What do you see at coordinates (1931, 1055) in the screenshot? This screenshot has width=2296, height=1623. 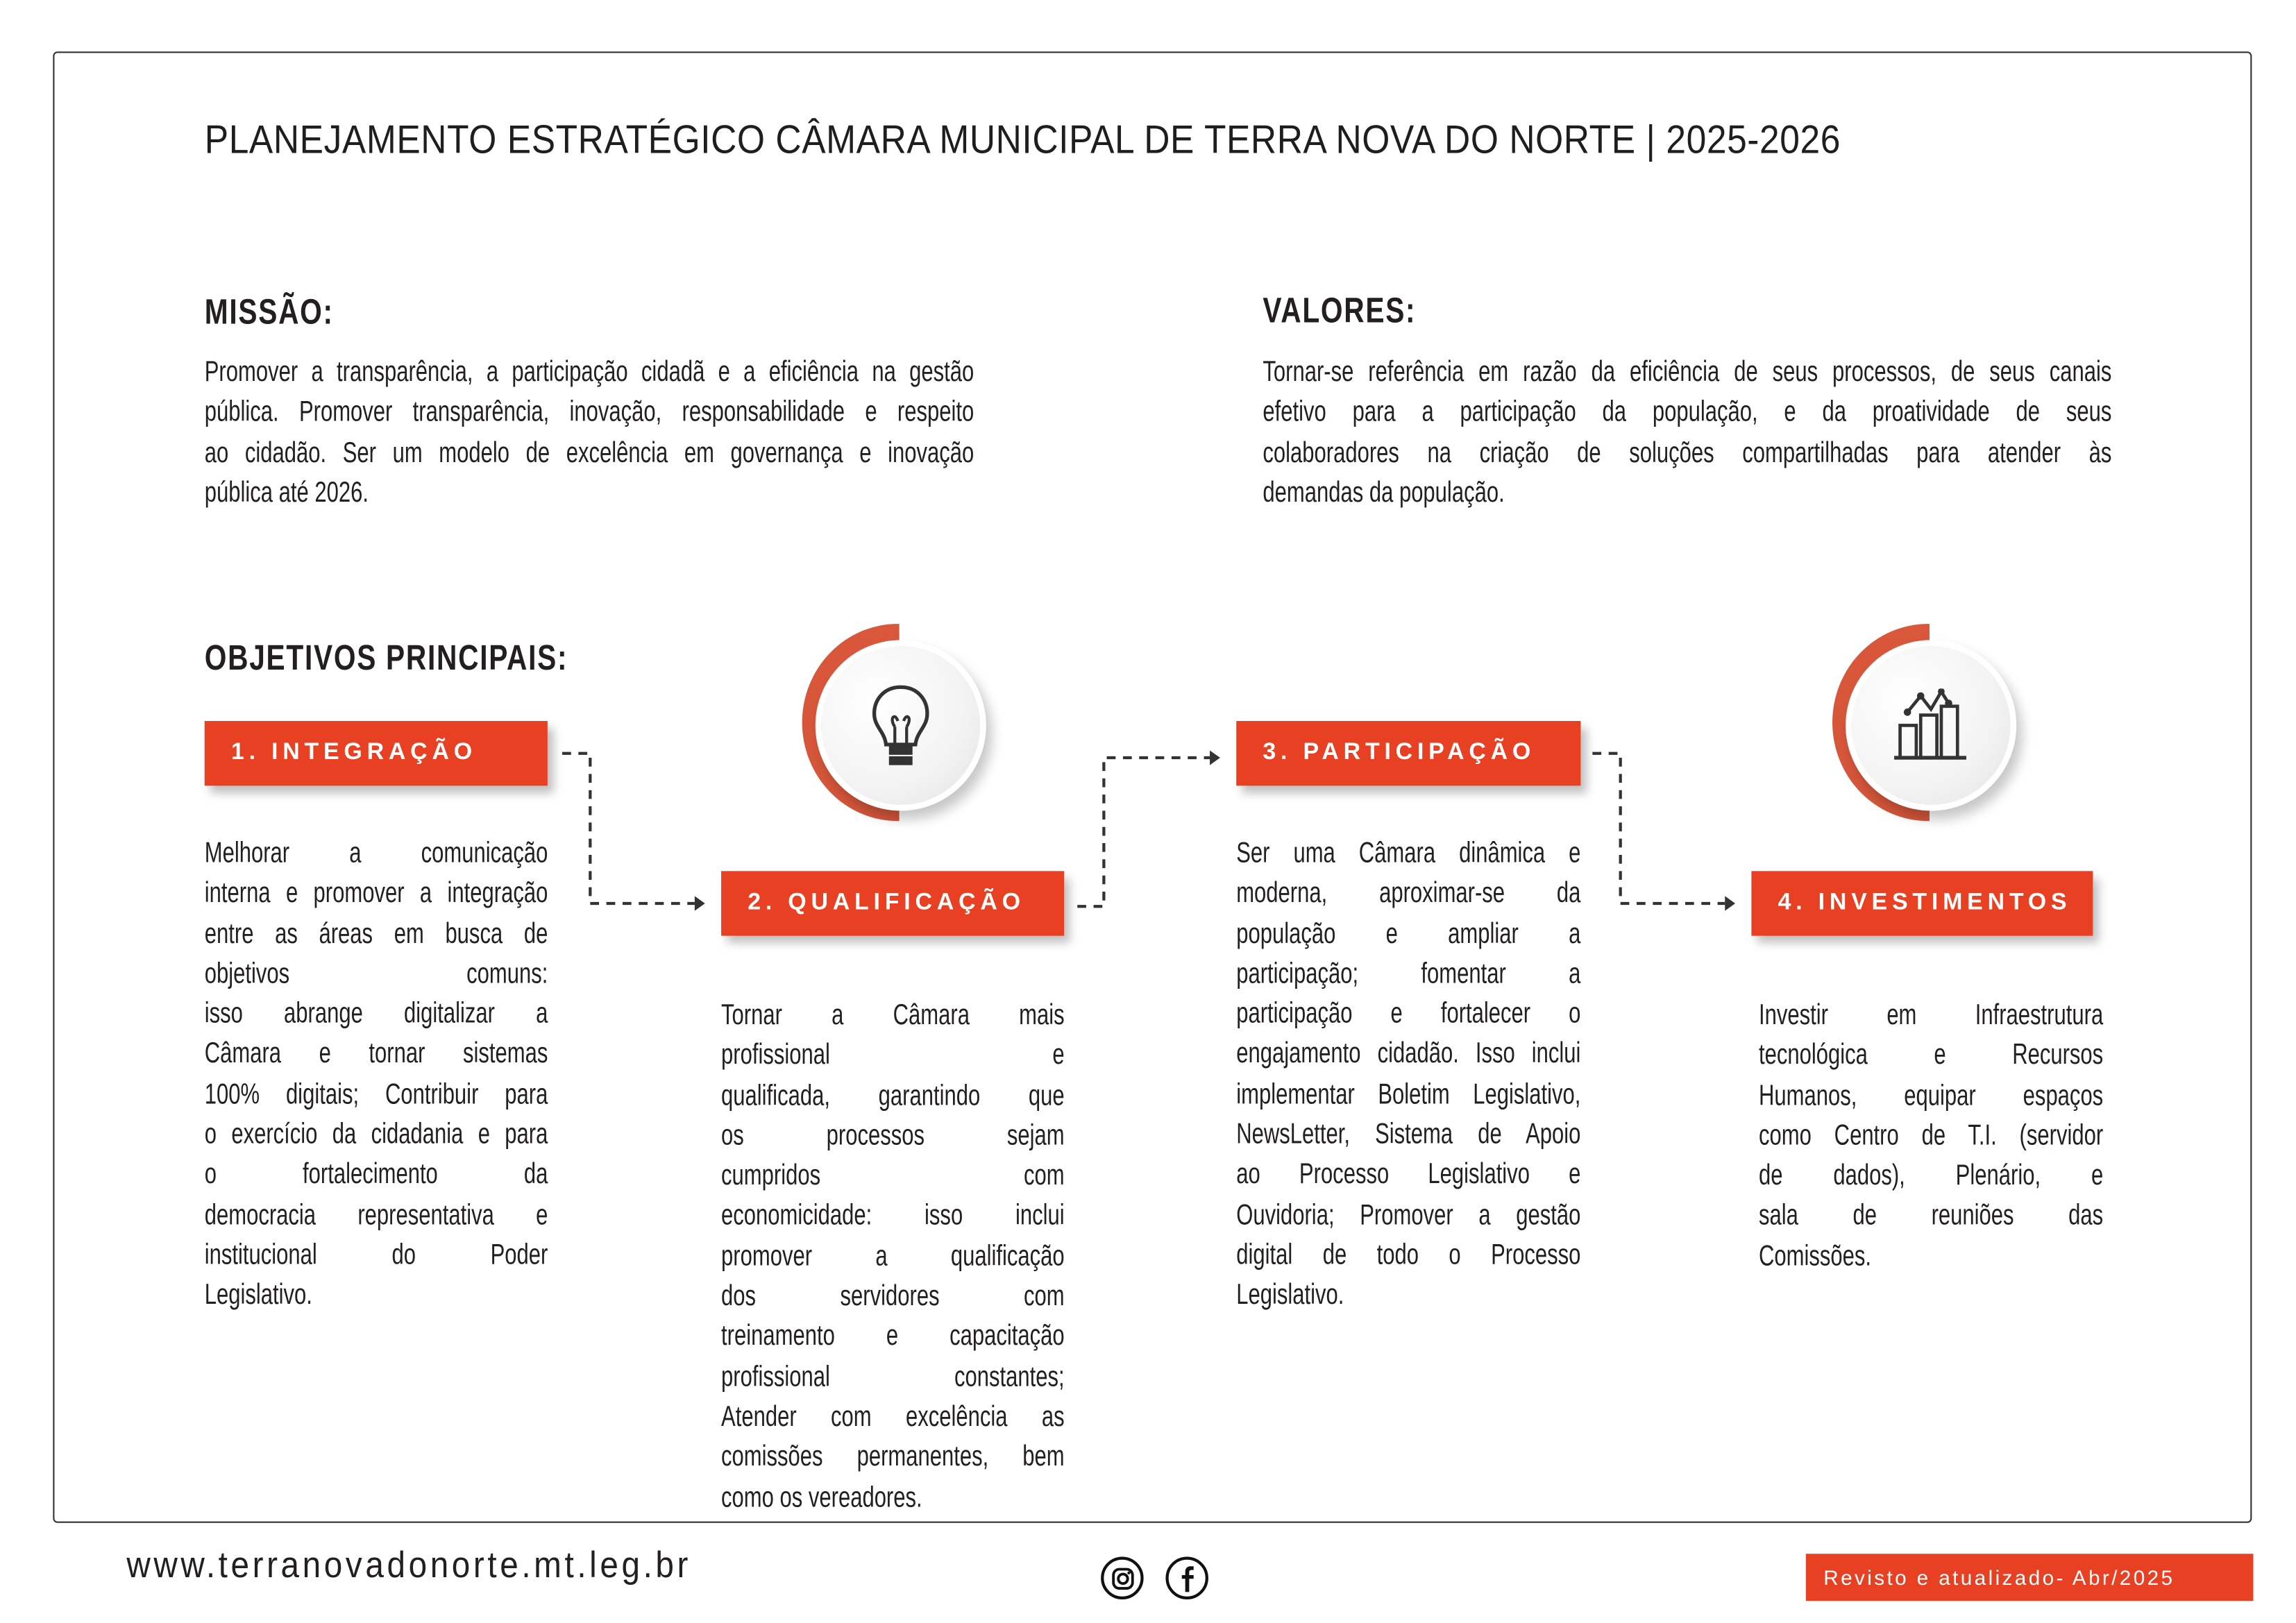 I see `text-line: tecnológica e Recursos` at bounding box center [1931, 1055].